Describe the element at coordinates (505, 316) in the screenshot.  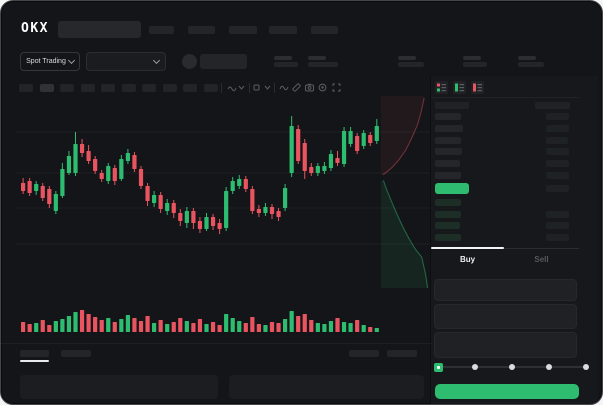
I see `amount-input` at that location.